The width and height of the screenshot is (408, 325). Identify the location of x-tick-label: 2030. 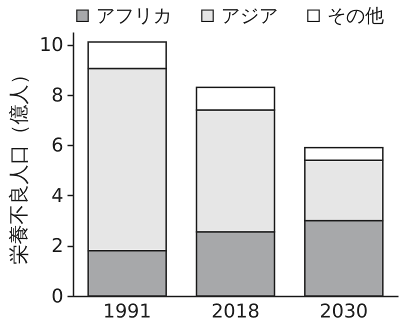
(344, 311).